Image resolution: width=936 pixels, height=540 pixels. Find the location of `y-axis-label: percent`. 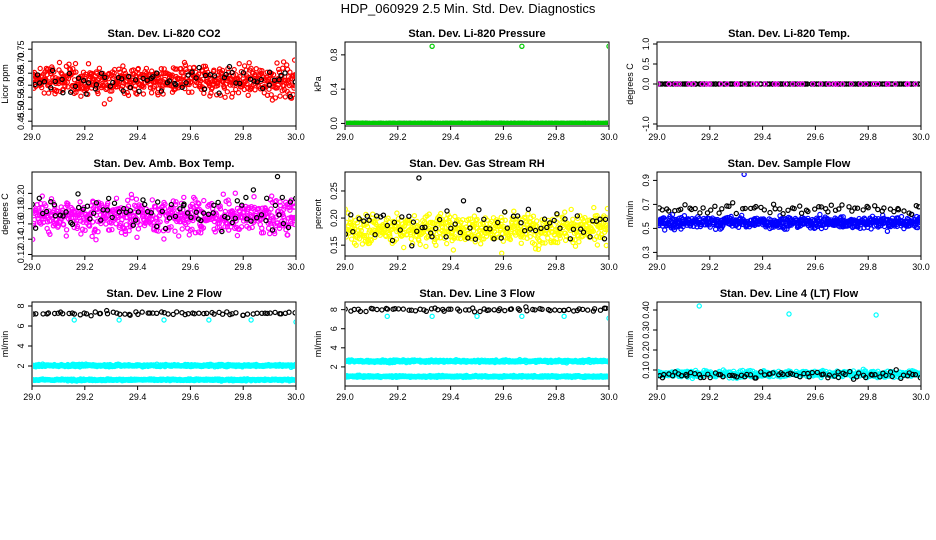

y-axis-label: percent is located at coordinates (318, 213).